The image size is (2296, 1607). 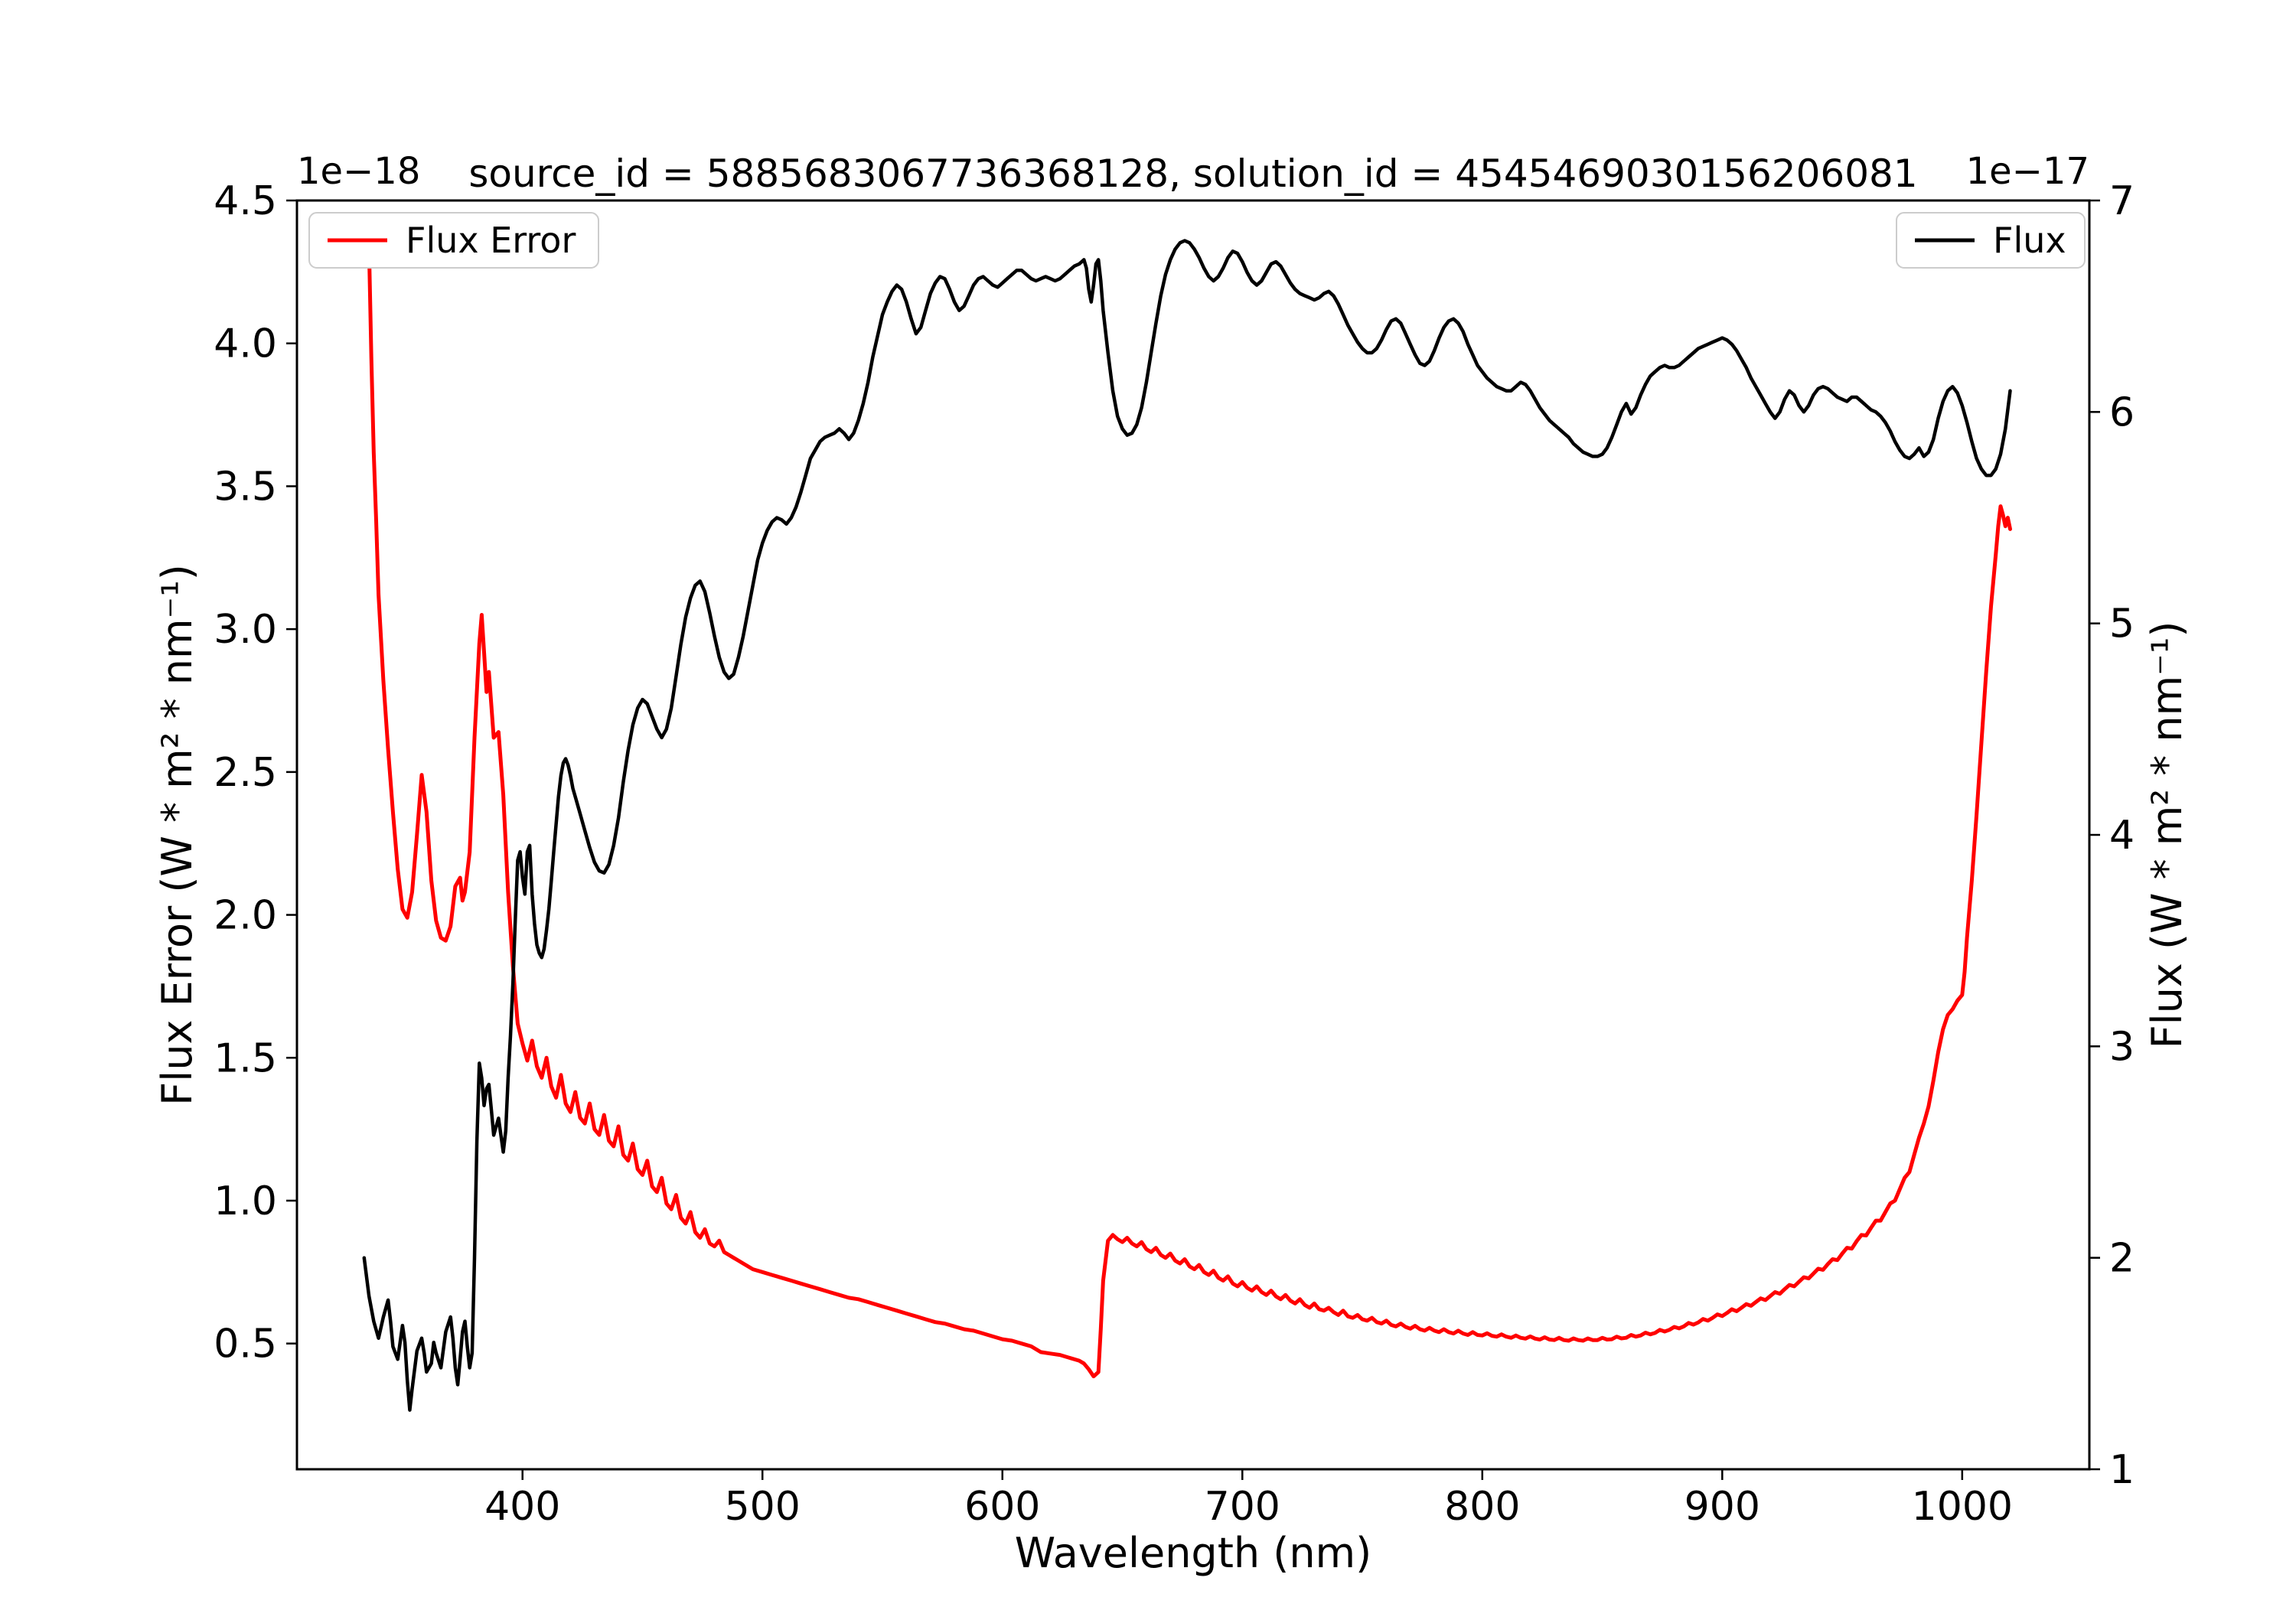 What do you see at coordinates (763, 1507) in the screenshot?
I see `x-tick-label: 500` at bounding box center [763, 1507].